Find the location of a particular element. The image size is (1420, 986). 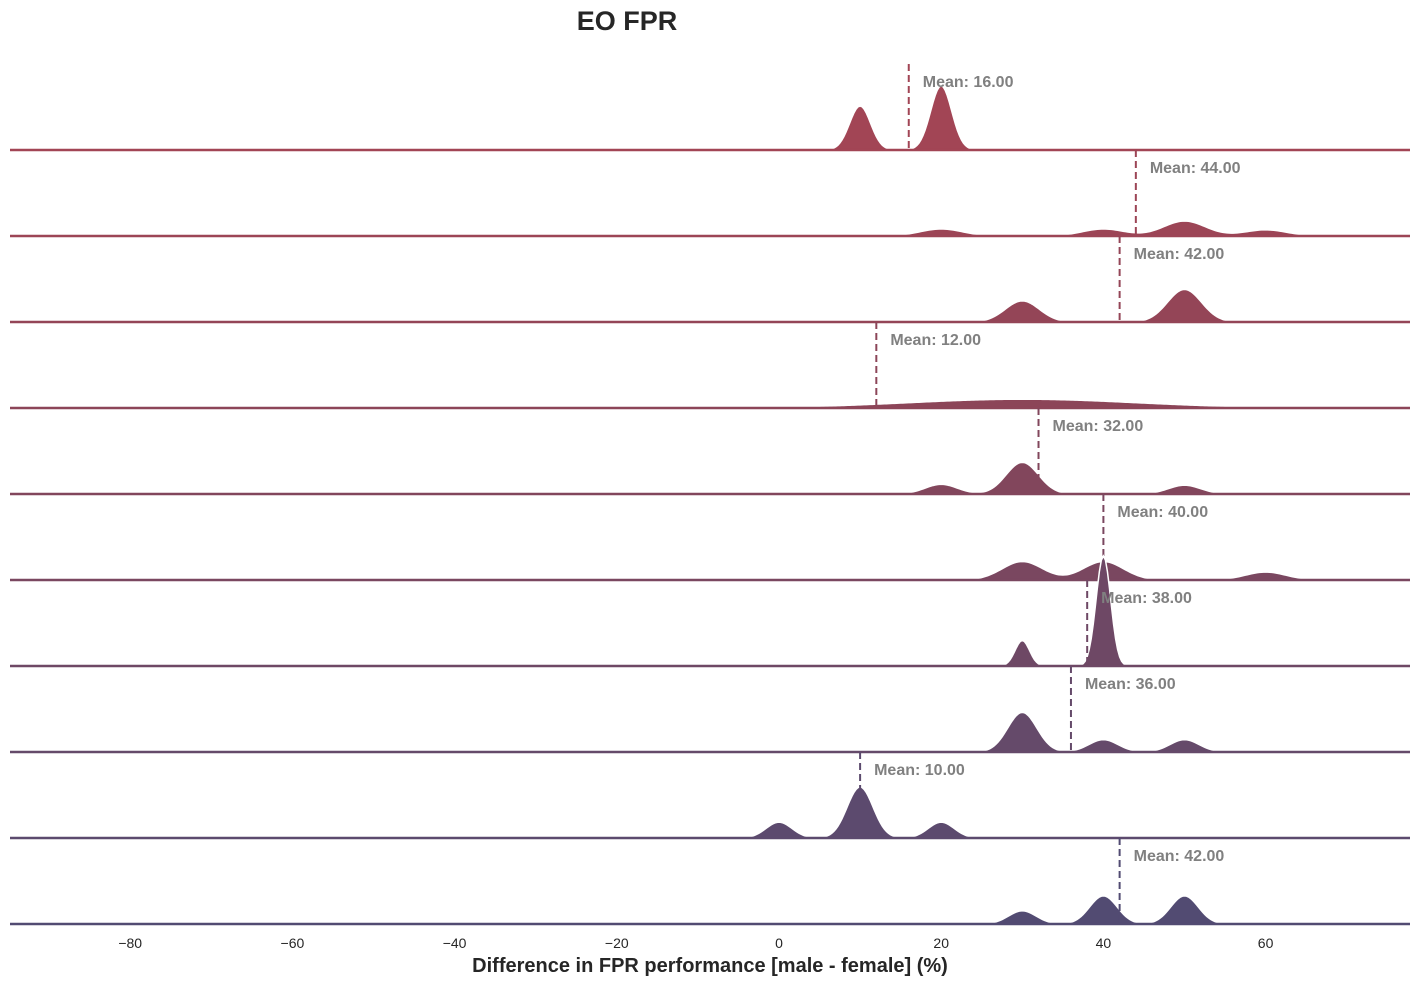

x-tick-label: 40 is located at coordinates (1104, 943).